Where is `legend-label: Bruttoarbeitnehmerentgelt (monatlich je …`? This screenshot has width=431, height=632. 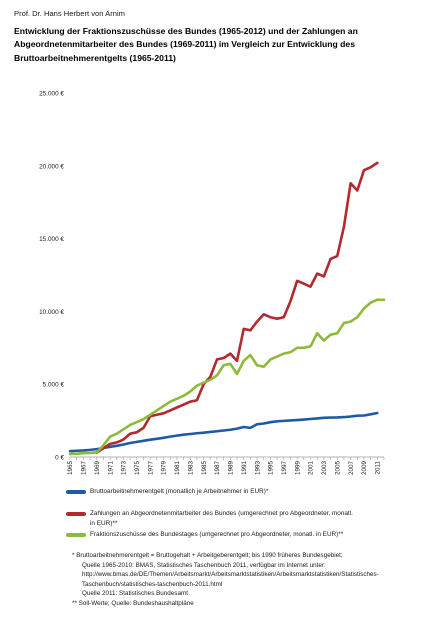
legend-label: Bruttoarbeitnehmerentgelt (monatlich je … is located at coordinates (179, 491).